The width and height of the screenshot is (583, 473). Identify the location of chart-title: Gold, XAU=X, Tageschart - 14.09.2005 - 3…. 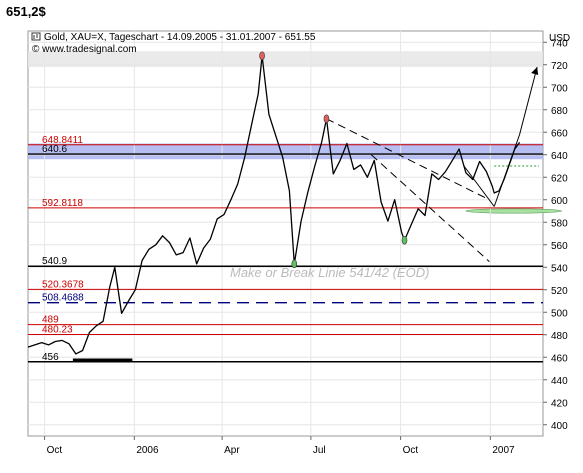
(180, 37).